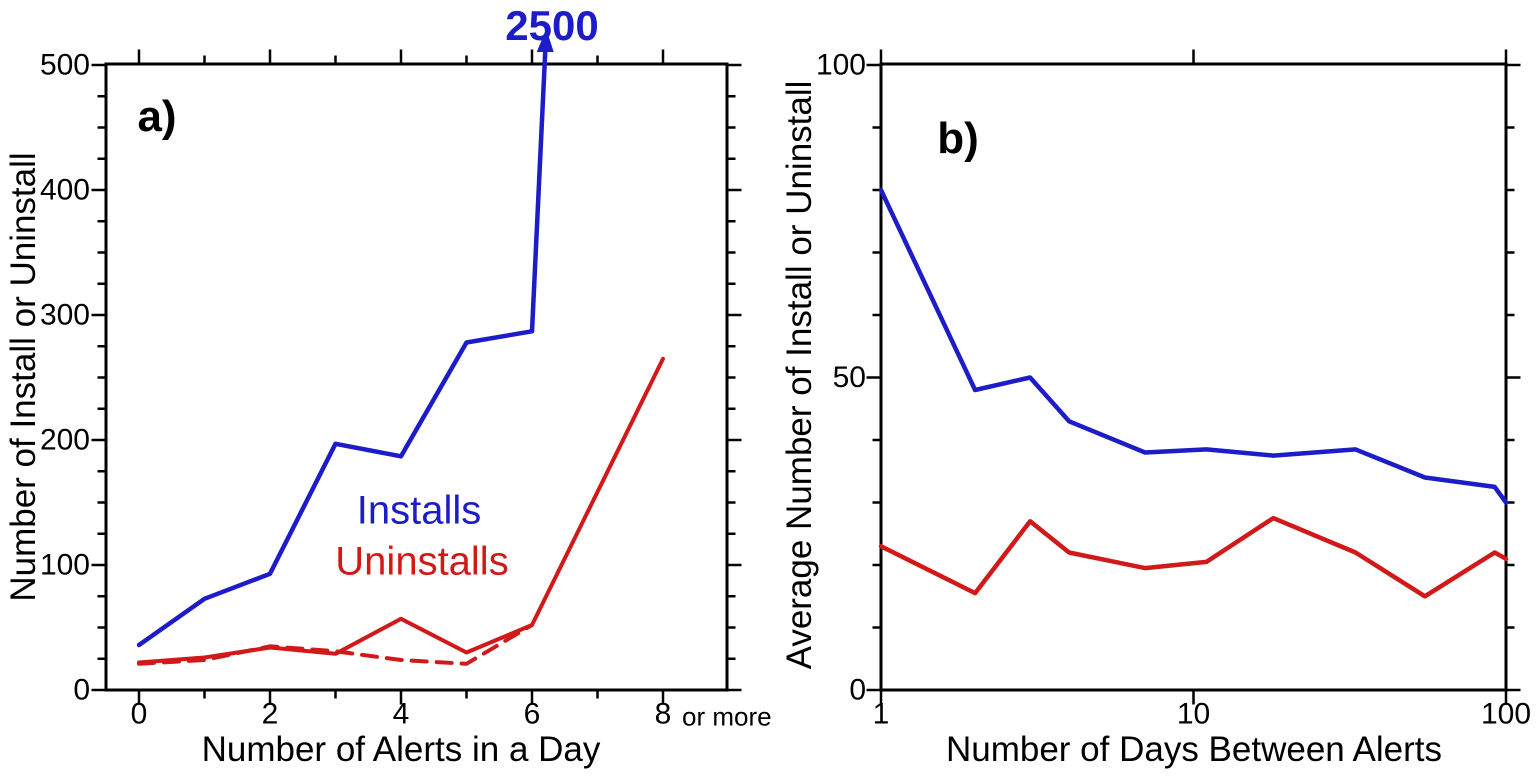 Image resolution: width=1536 pixels, height=779 pixels. What do you see at coordinates (1194, 749) in the screenshot?
I see `panel-b-x-axis-title: Number of Days Between Alerts` at bounding box center [1194, 749].